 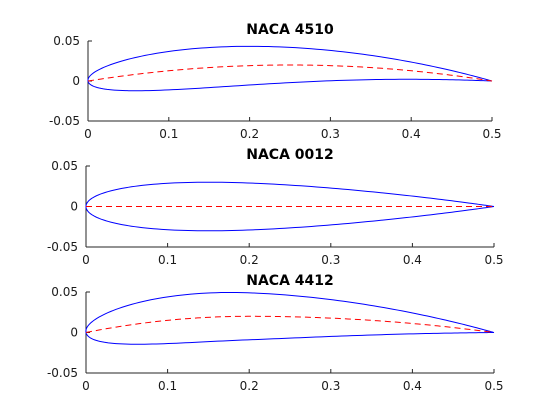 What do you see at coordinates (290, 30) in the screenshot?
I see `subplot-title: NACA 4510` at bounding box center [290, 30].